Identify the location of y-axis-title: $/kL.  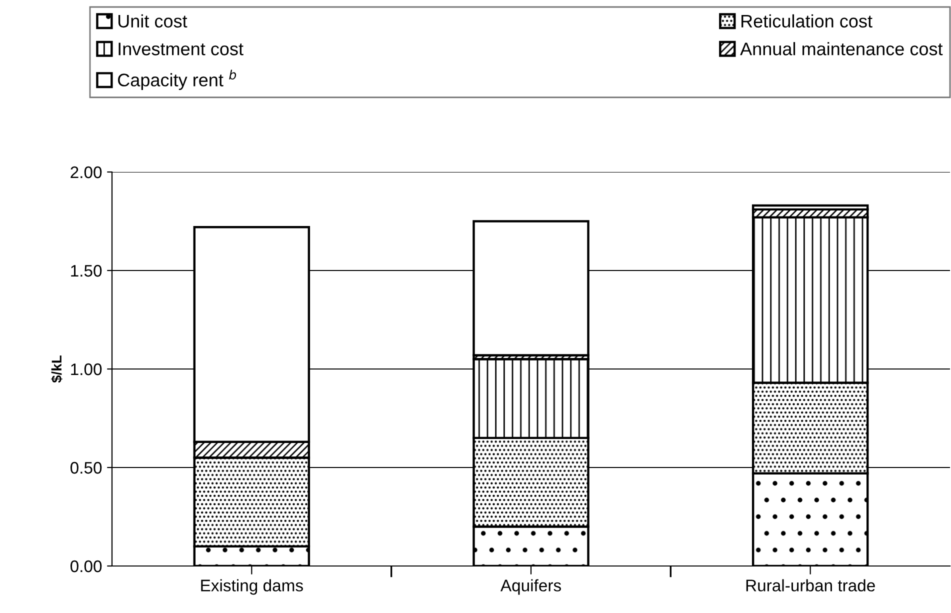
(56, 369).